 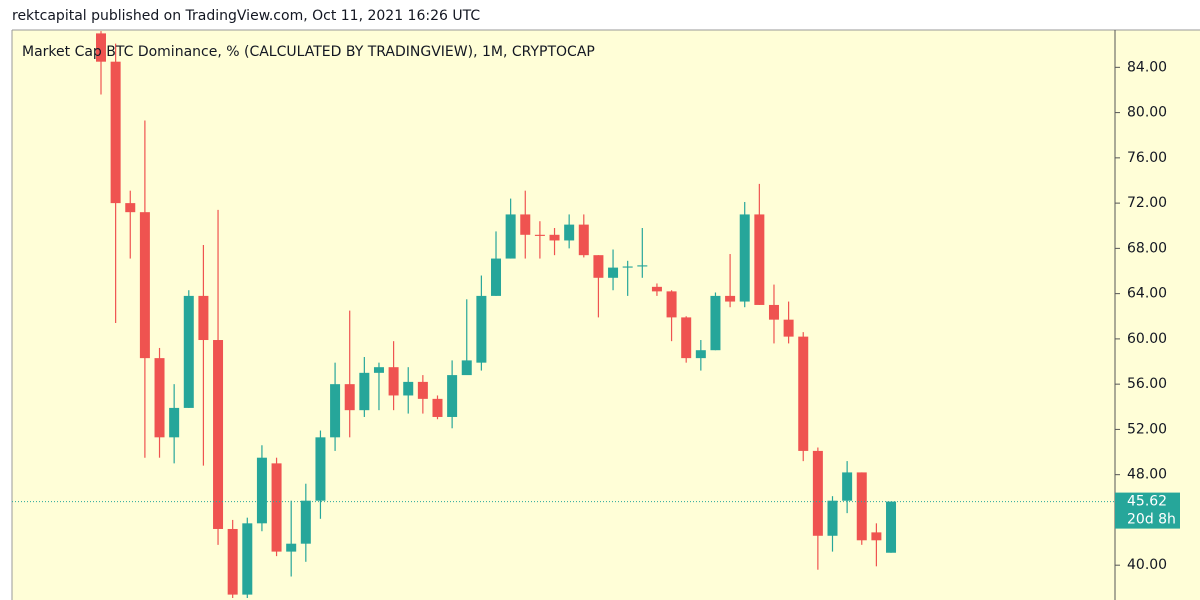 What do you see at coordinates (1147, 248) in the screenshot?
I see `y-tick-label: 68.00` at bounding box center [1147, 248].